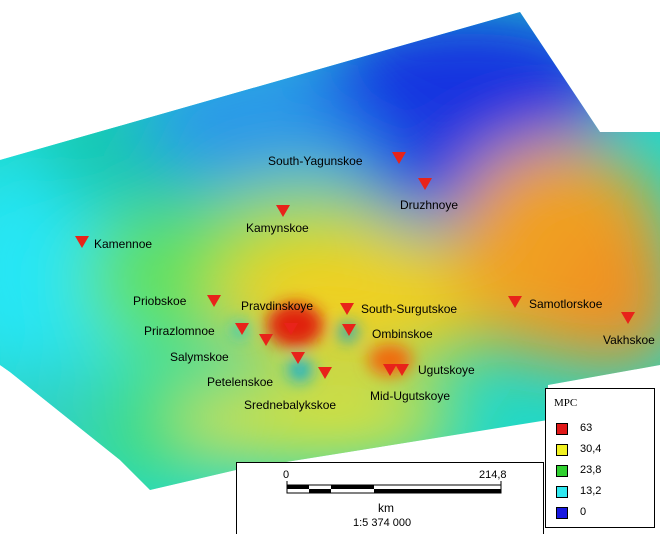 This screenshot has height=534, width=660. I want to click on field-marker-petelenskoe, so click(298, 358).